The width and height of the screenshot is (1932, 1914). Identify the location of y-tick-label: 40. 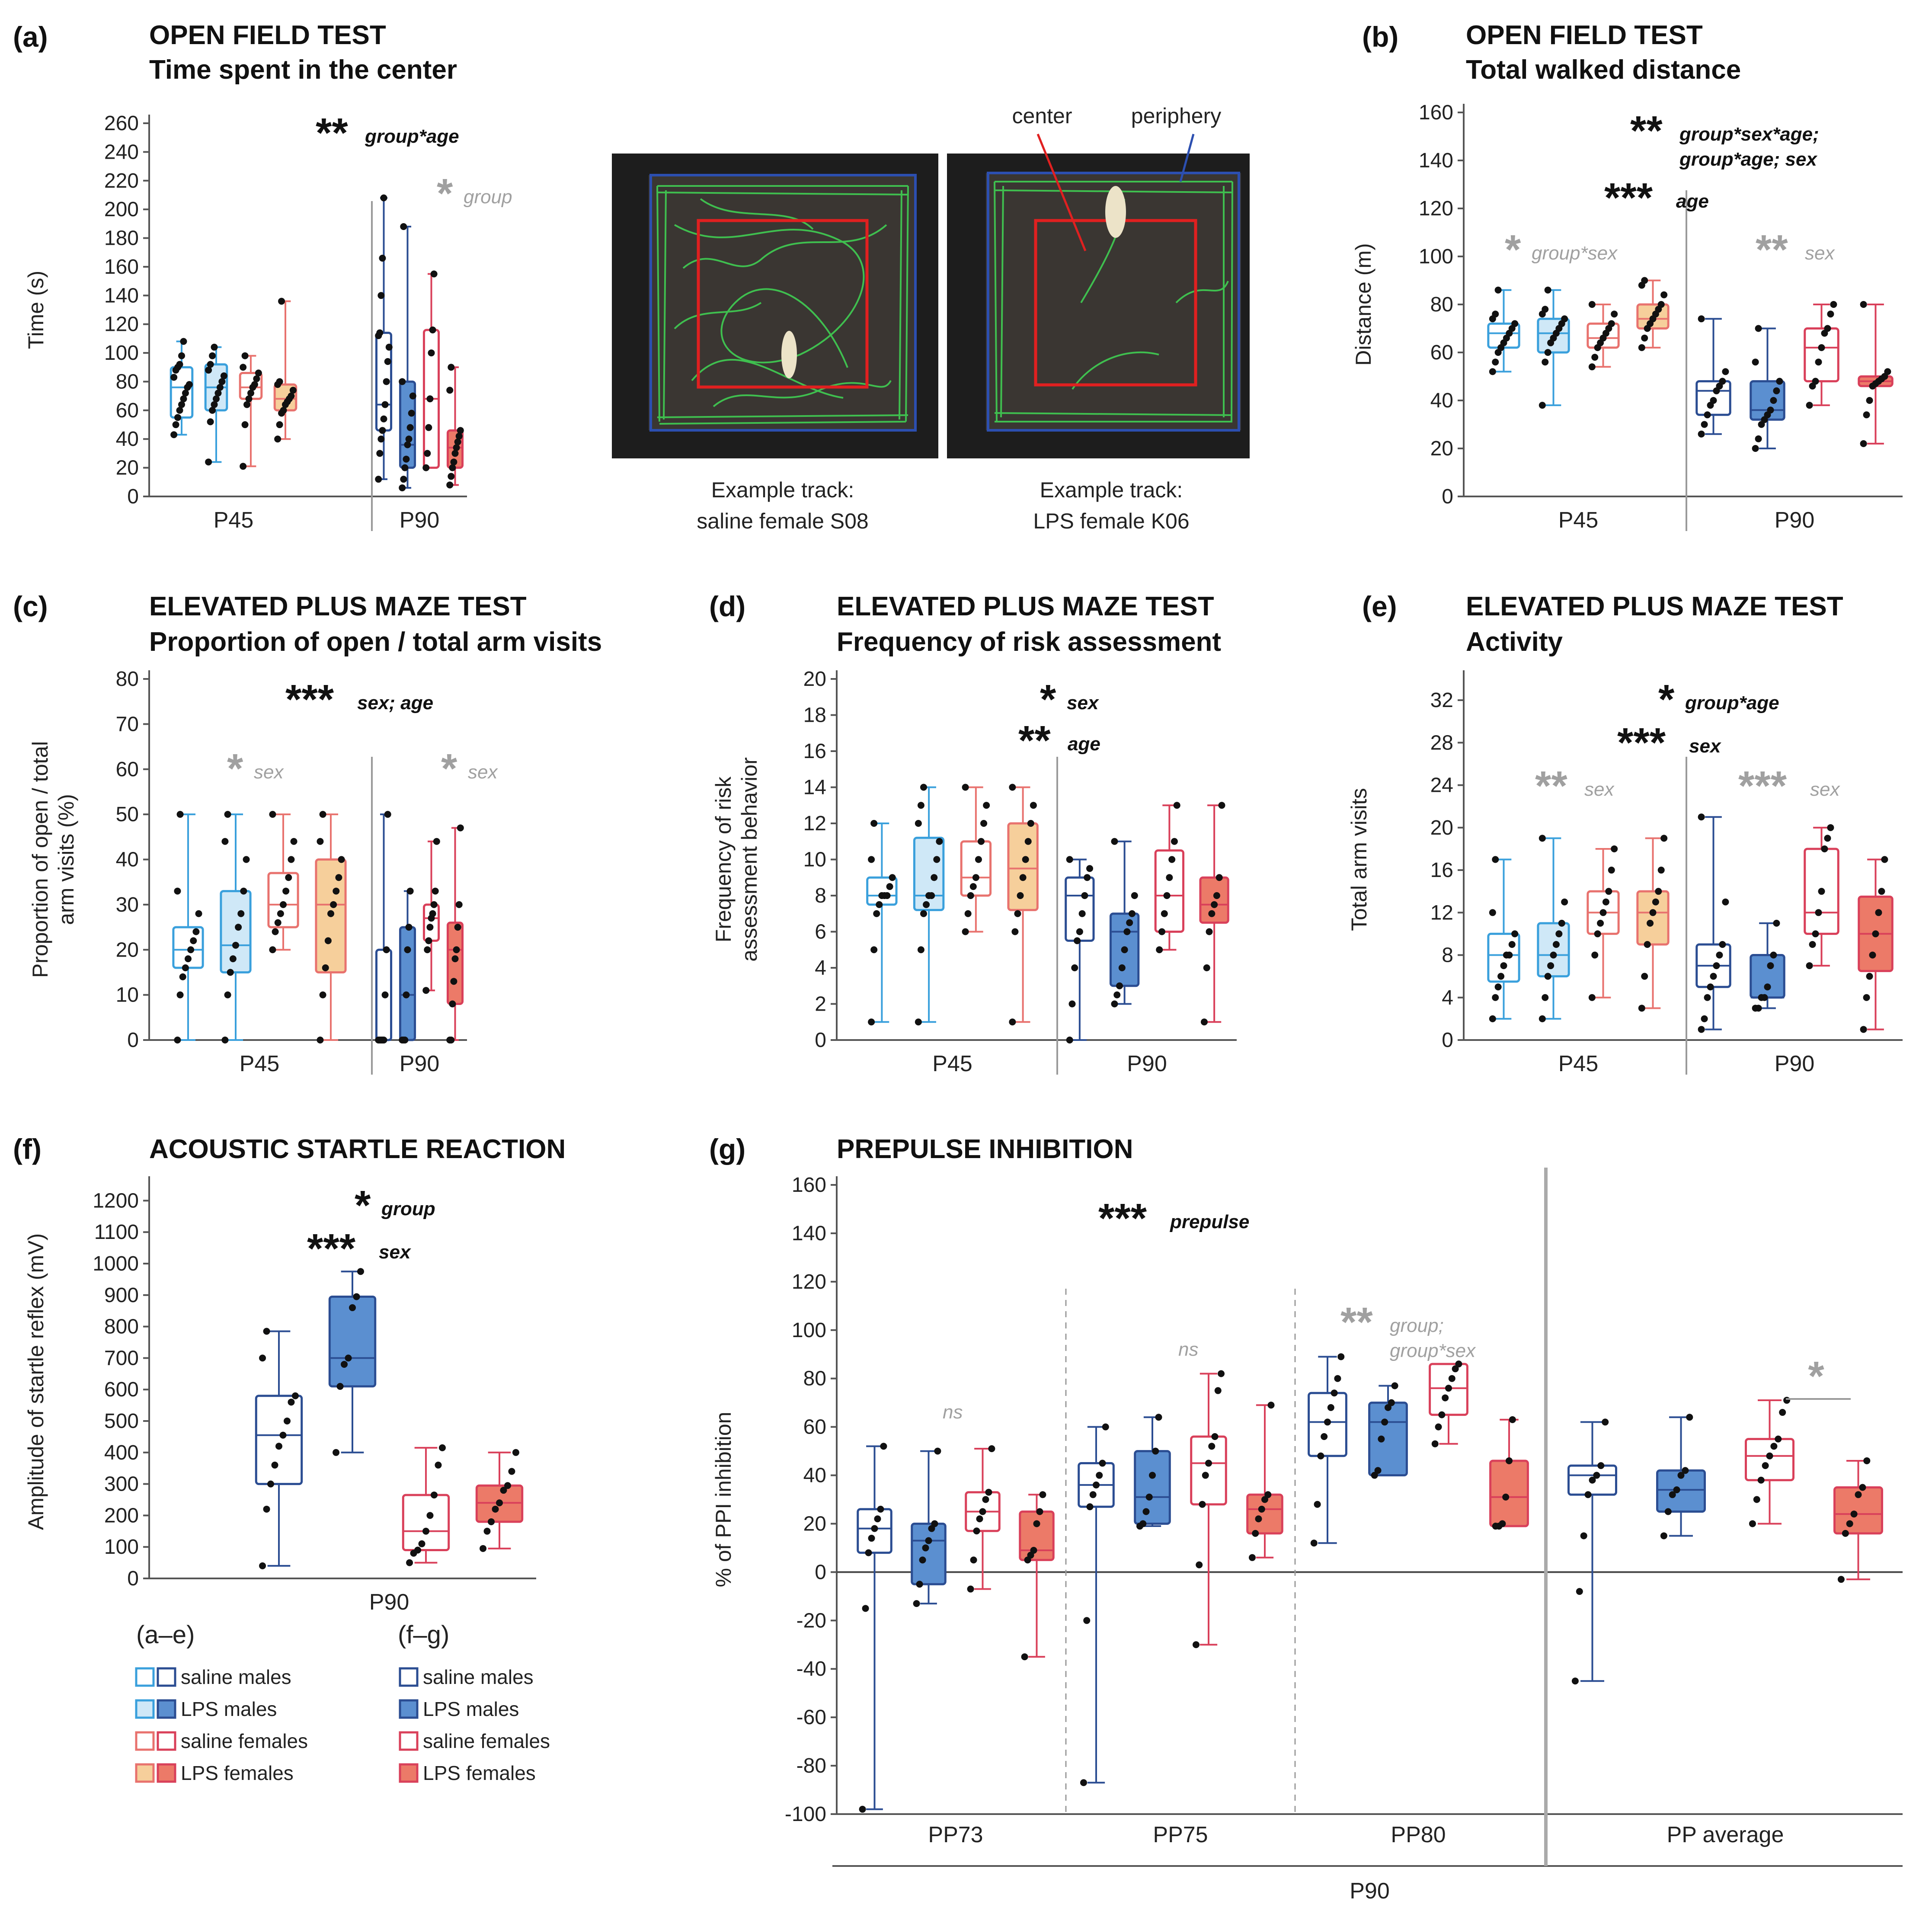
(815, 1475).